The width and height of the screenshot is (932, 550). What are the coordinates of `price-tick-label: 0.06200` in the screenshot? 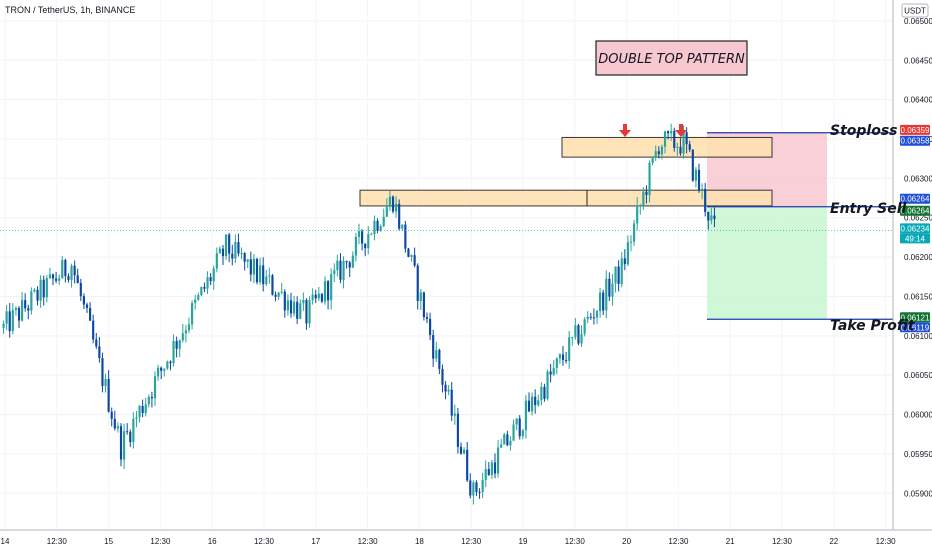 It's located at (918, 257).